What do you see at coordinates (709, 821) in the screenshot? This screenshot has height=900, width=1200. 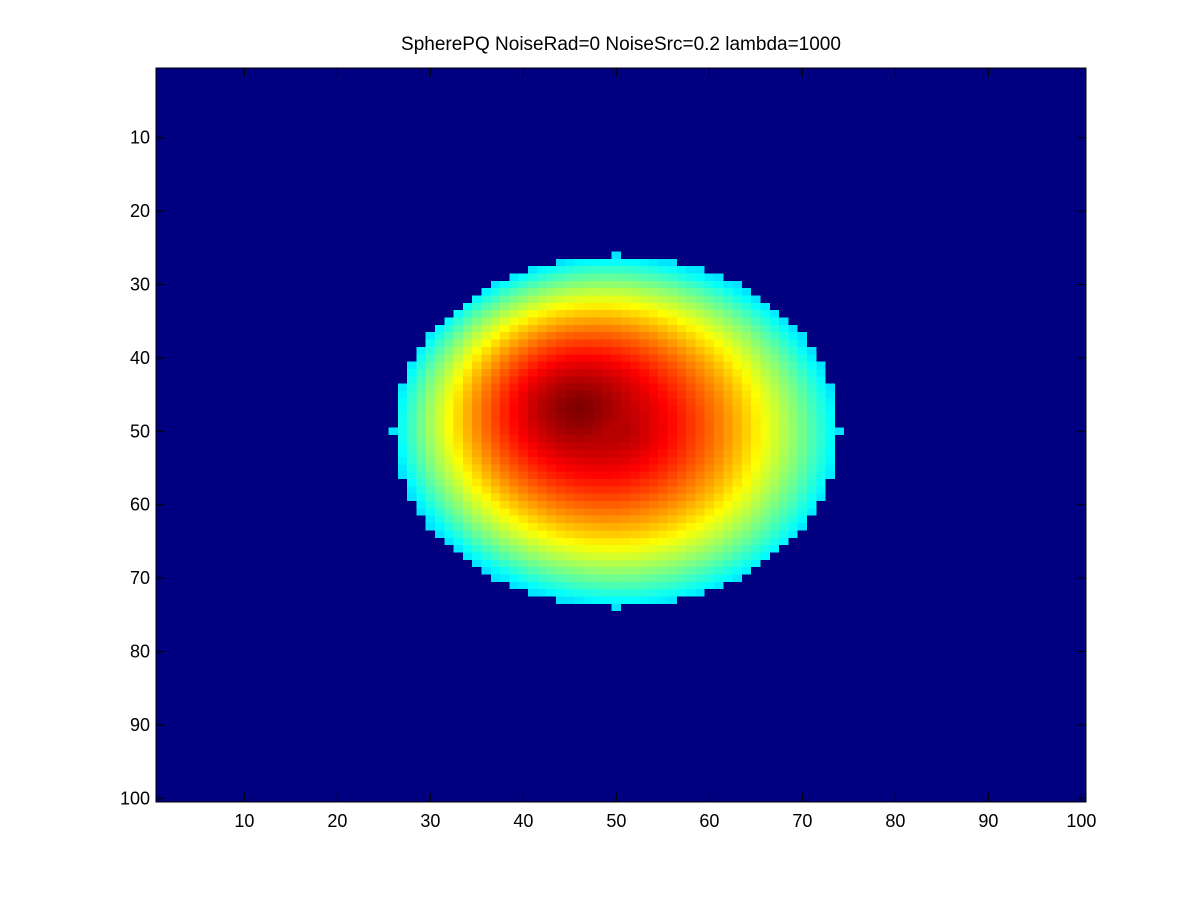 I see `x-tick-label: 60` at bounding box center [709, 821].